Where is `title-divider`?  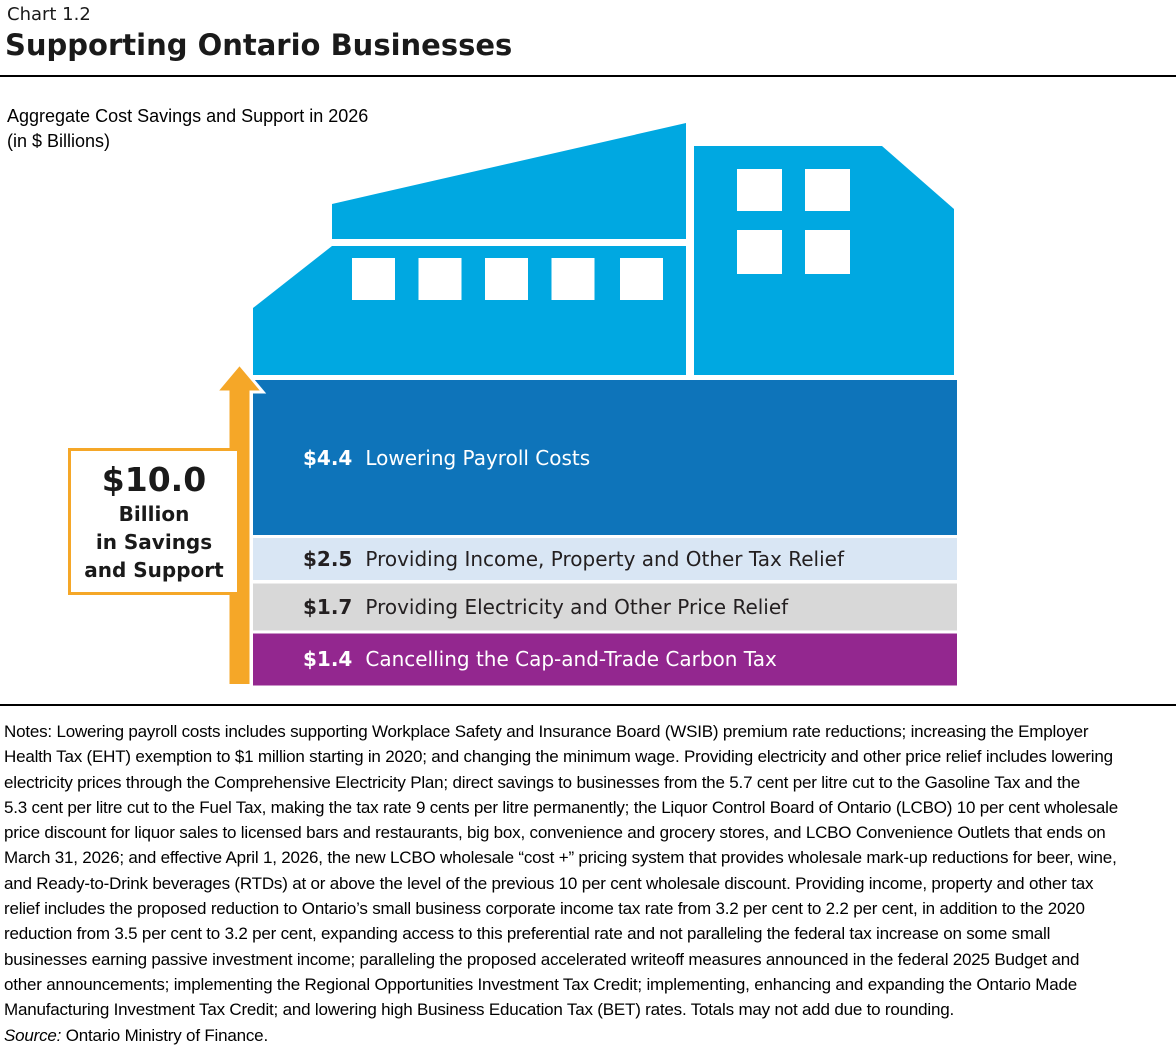
title-divider is located at coordinates (588, 76).